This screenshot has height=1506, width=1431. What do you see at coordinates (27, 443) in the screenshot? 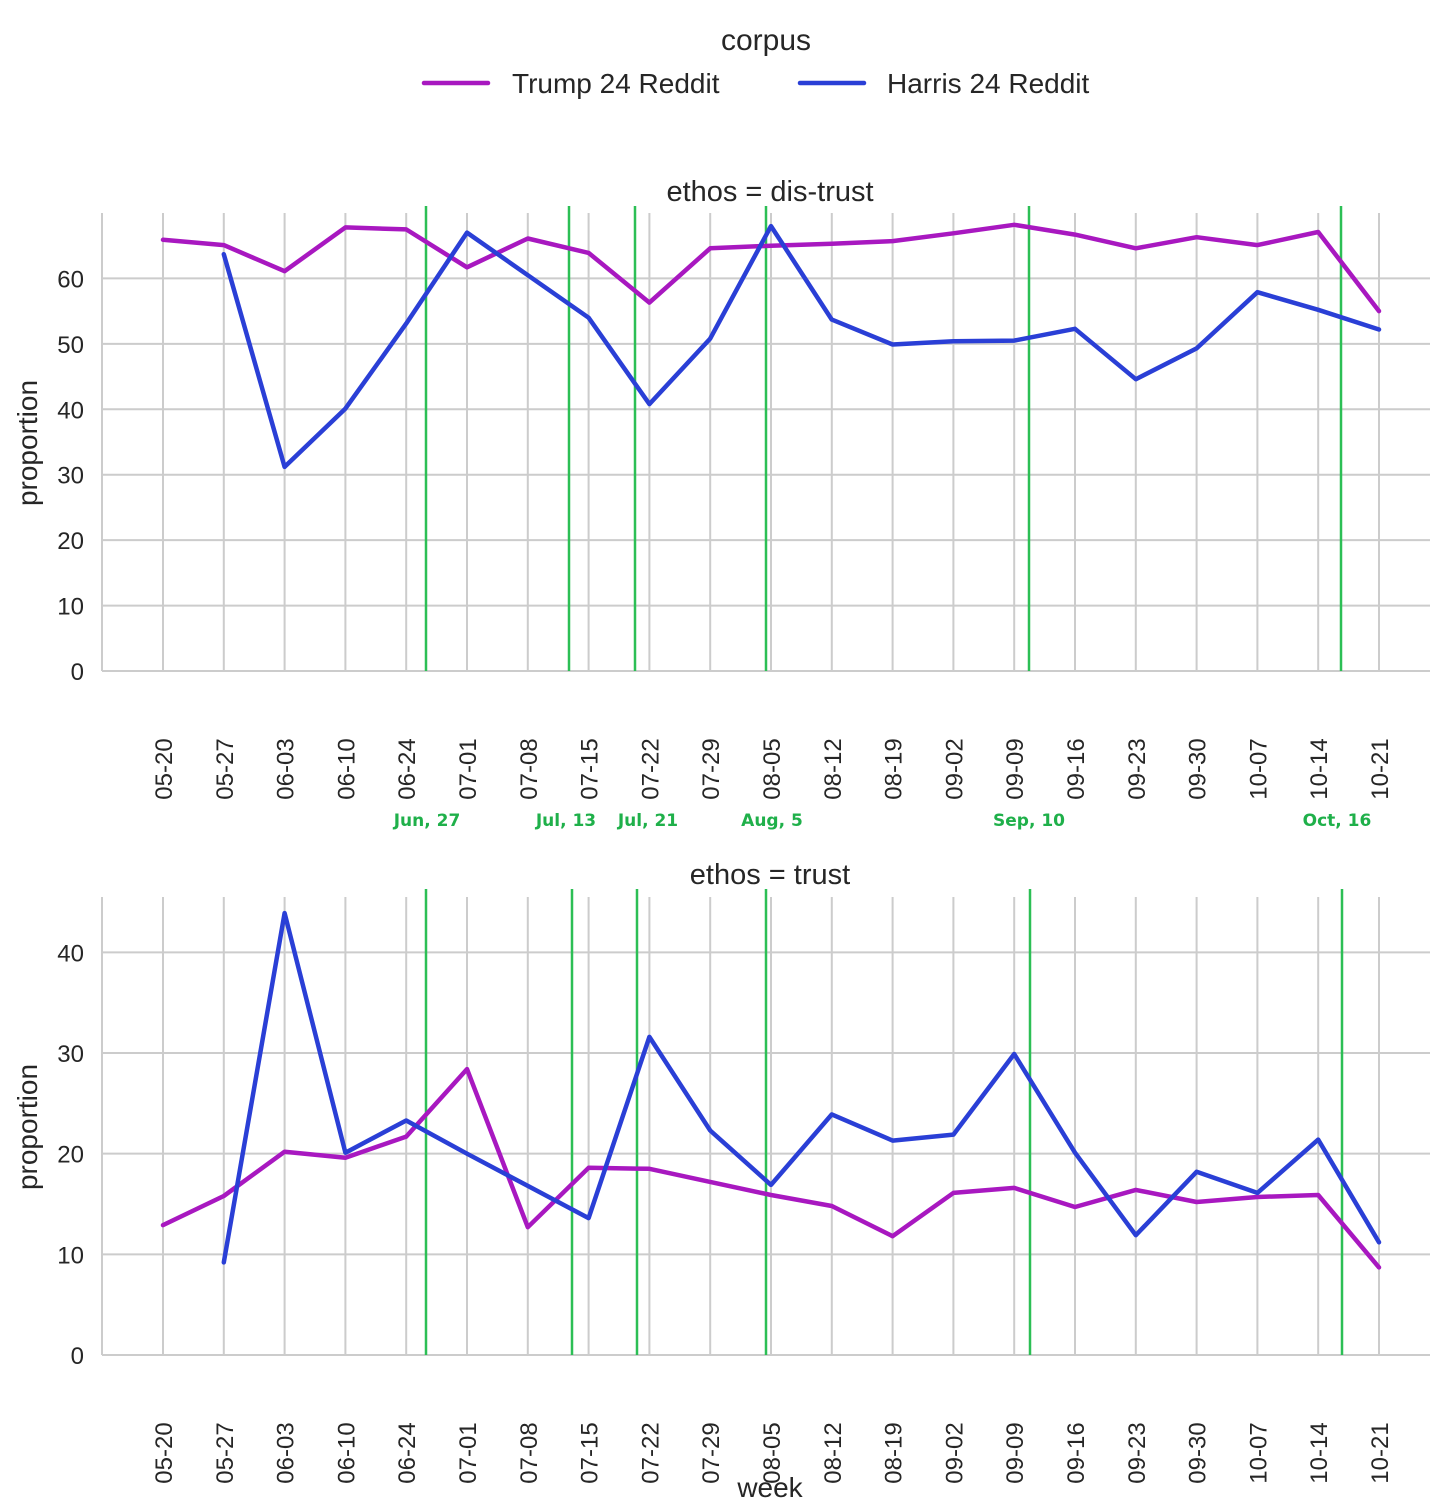
I see `y-axis-title-dis-trust: proportion` at bounding box center [27, 443].